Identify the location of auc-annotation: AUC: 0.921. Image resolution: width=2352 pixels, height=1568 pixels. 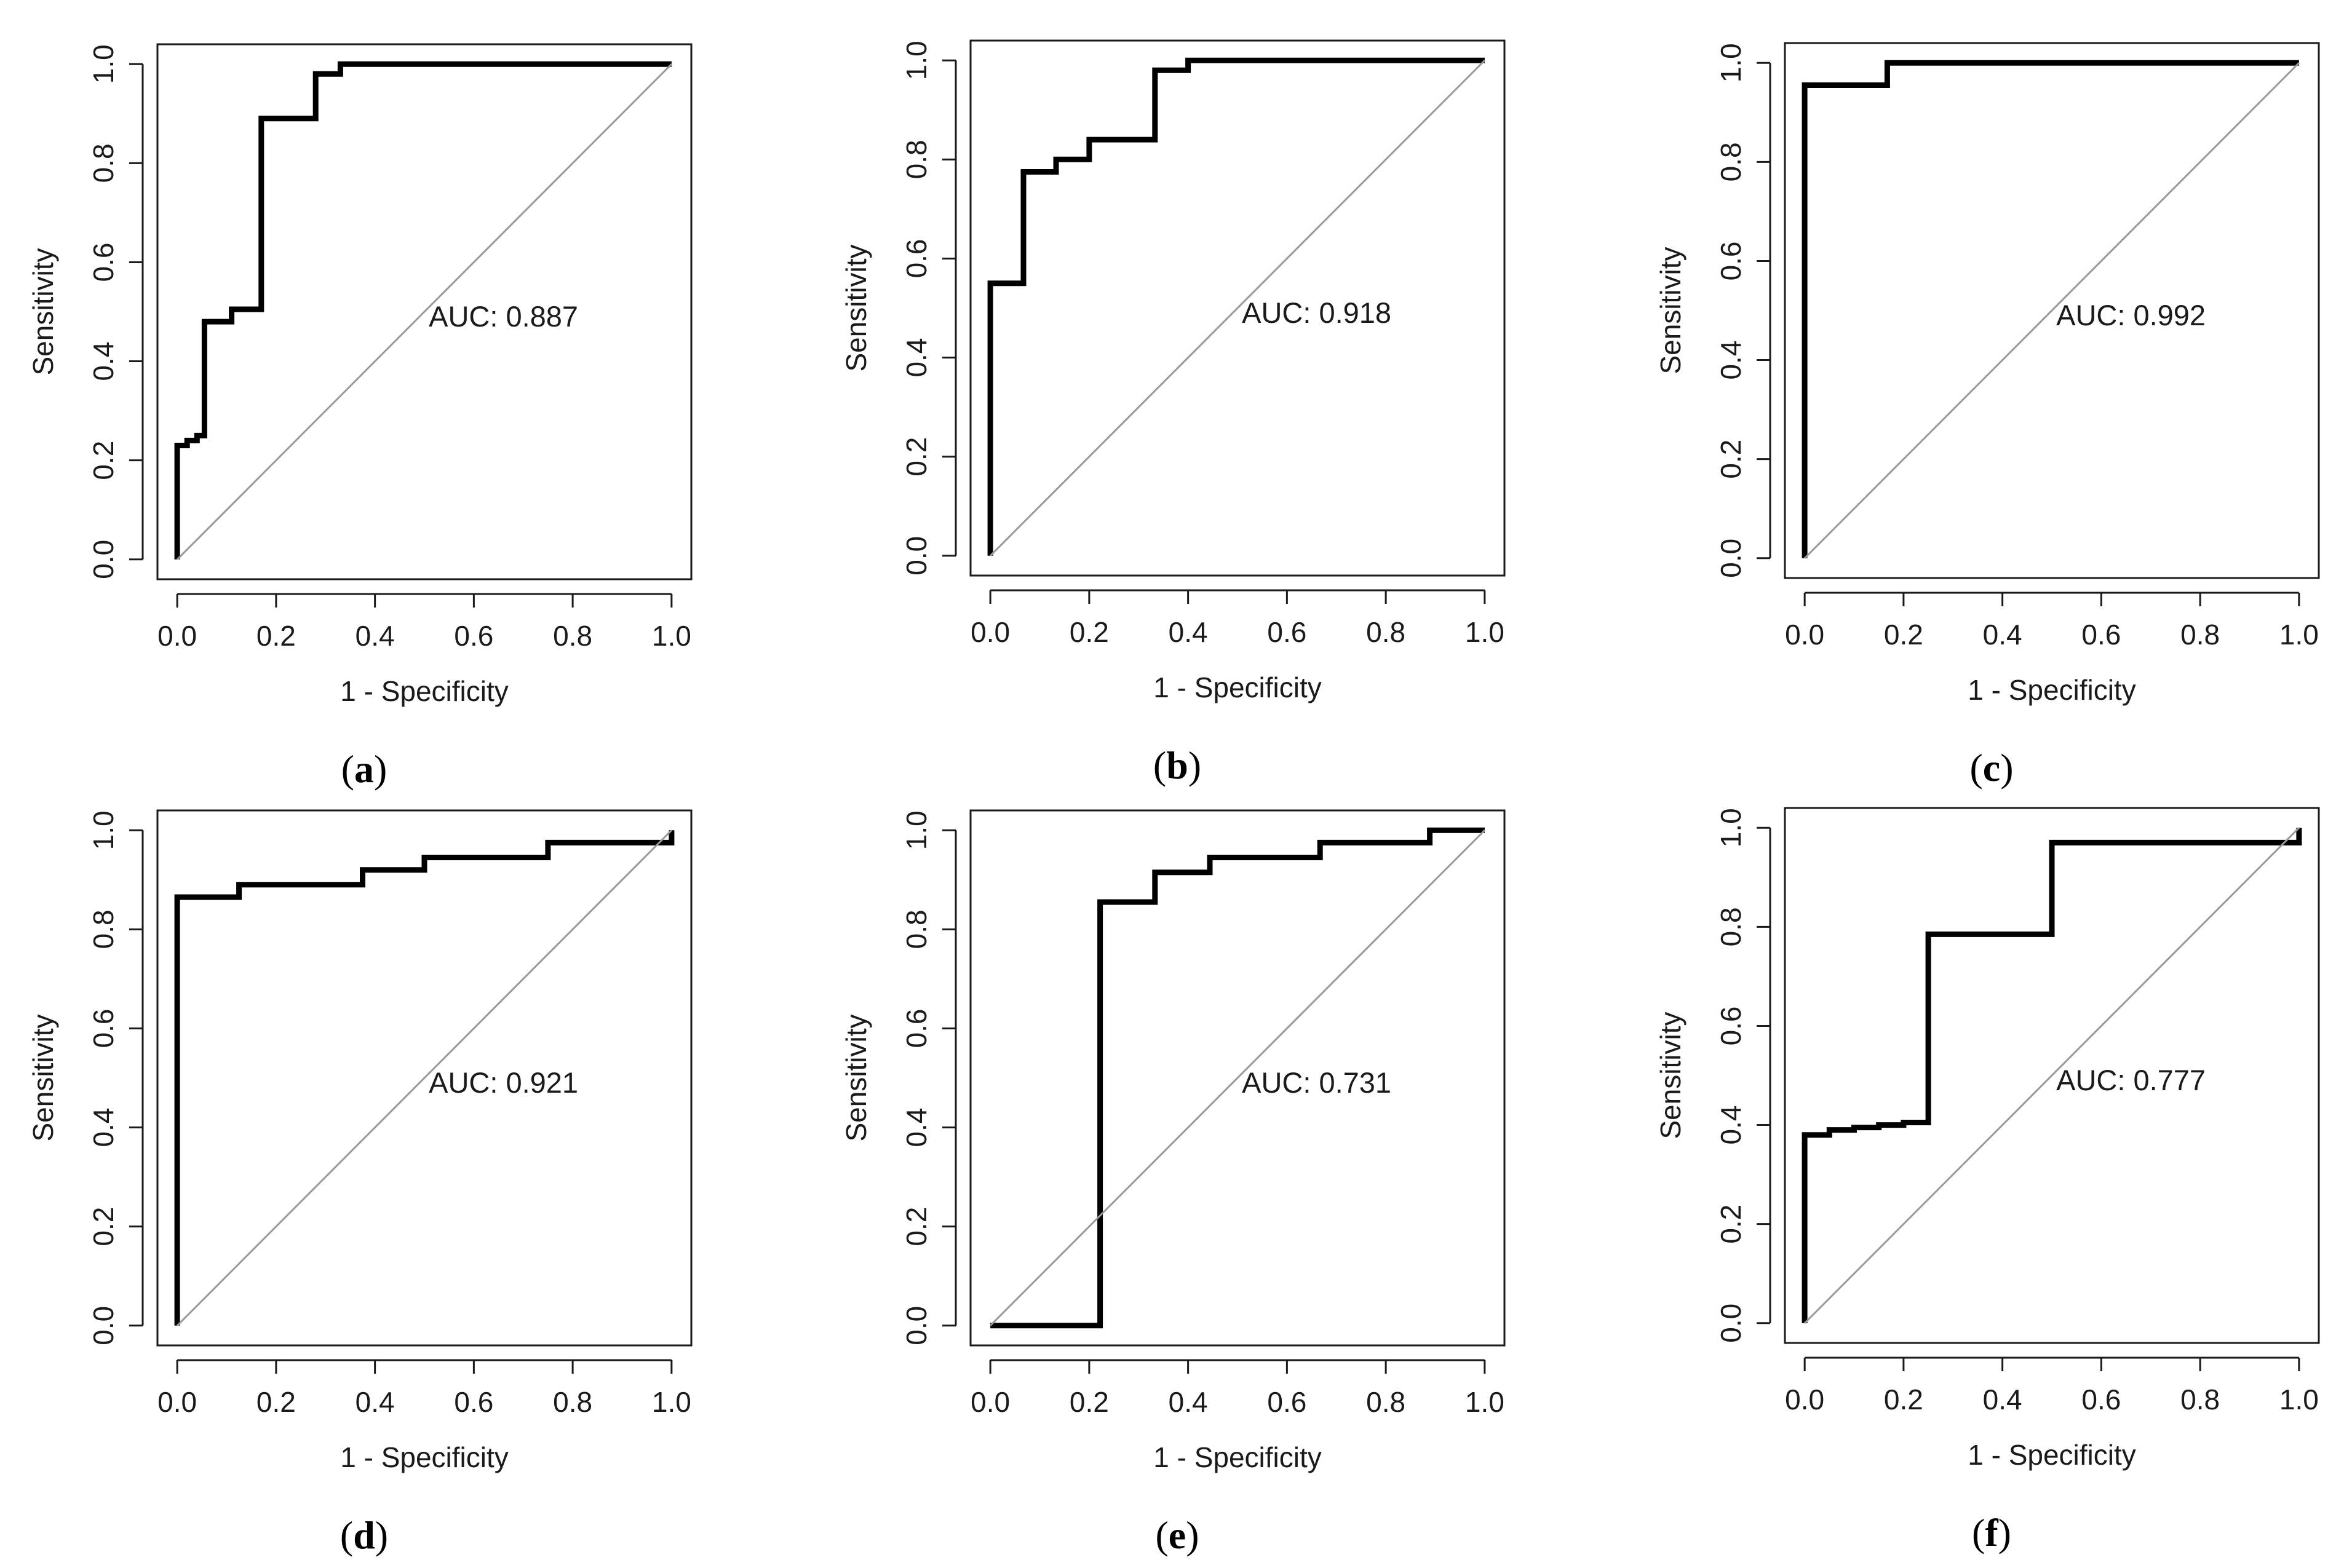
(503, 1082).